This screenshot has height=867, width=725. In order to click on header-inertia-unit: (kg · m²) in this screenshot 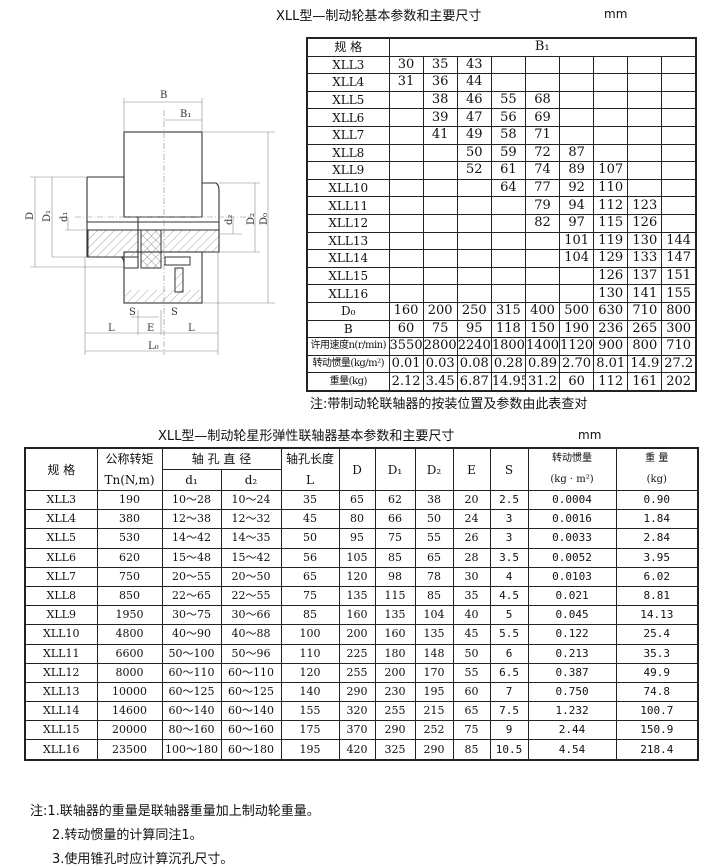, I will do `click(572, 480)`.